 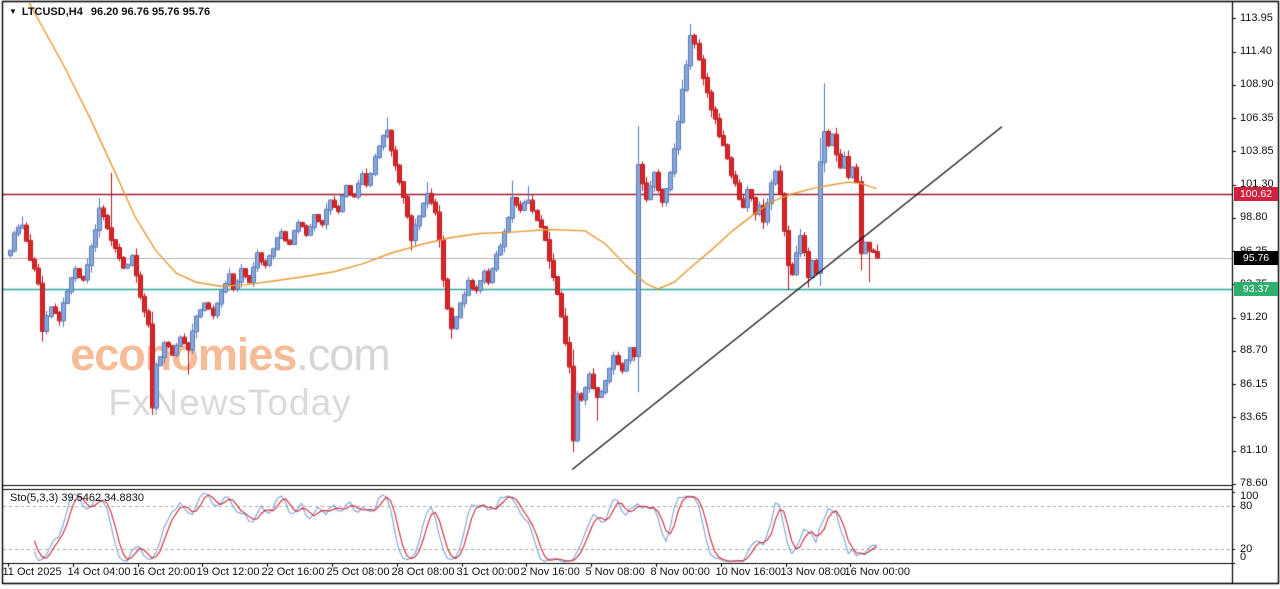 I want to click on time-tick-label: 5 Nov 08:00, so click(x=615, y=572).